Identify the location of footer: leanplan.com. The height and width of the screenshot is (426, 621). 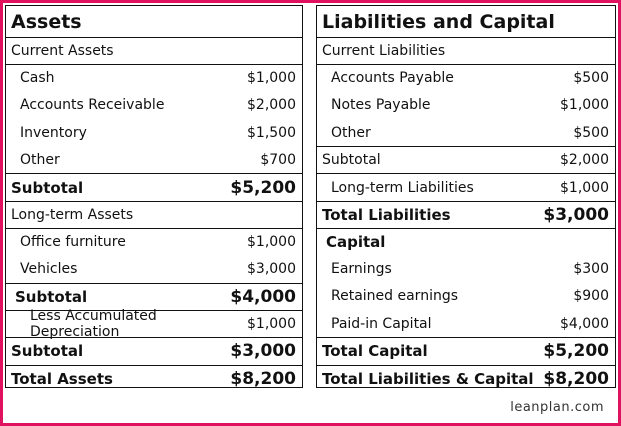
(557, 407).